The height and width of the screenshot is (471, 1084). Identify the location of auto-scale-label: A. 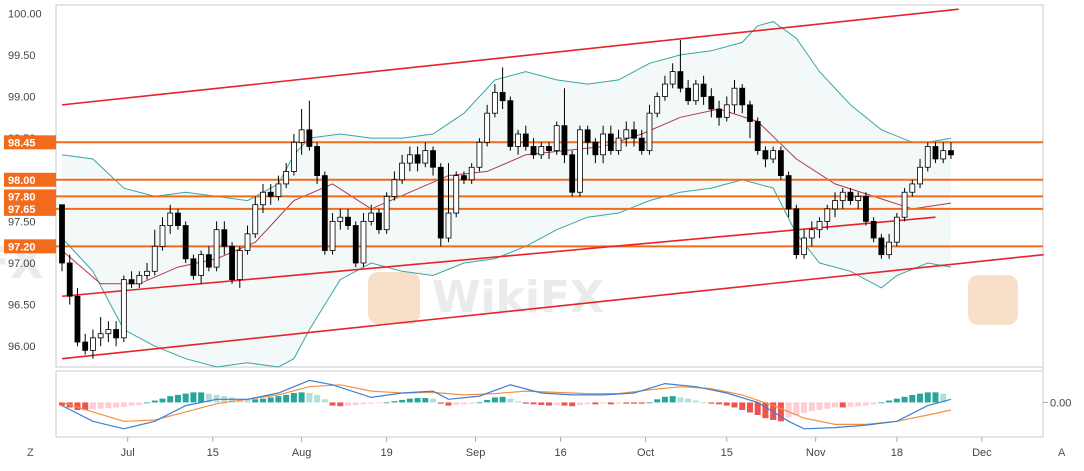
(1062, 453).